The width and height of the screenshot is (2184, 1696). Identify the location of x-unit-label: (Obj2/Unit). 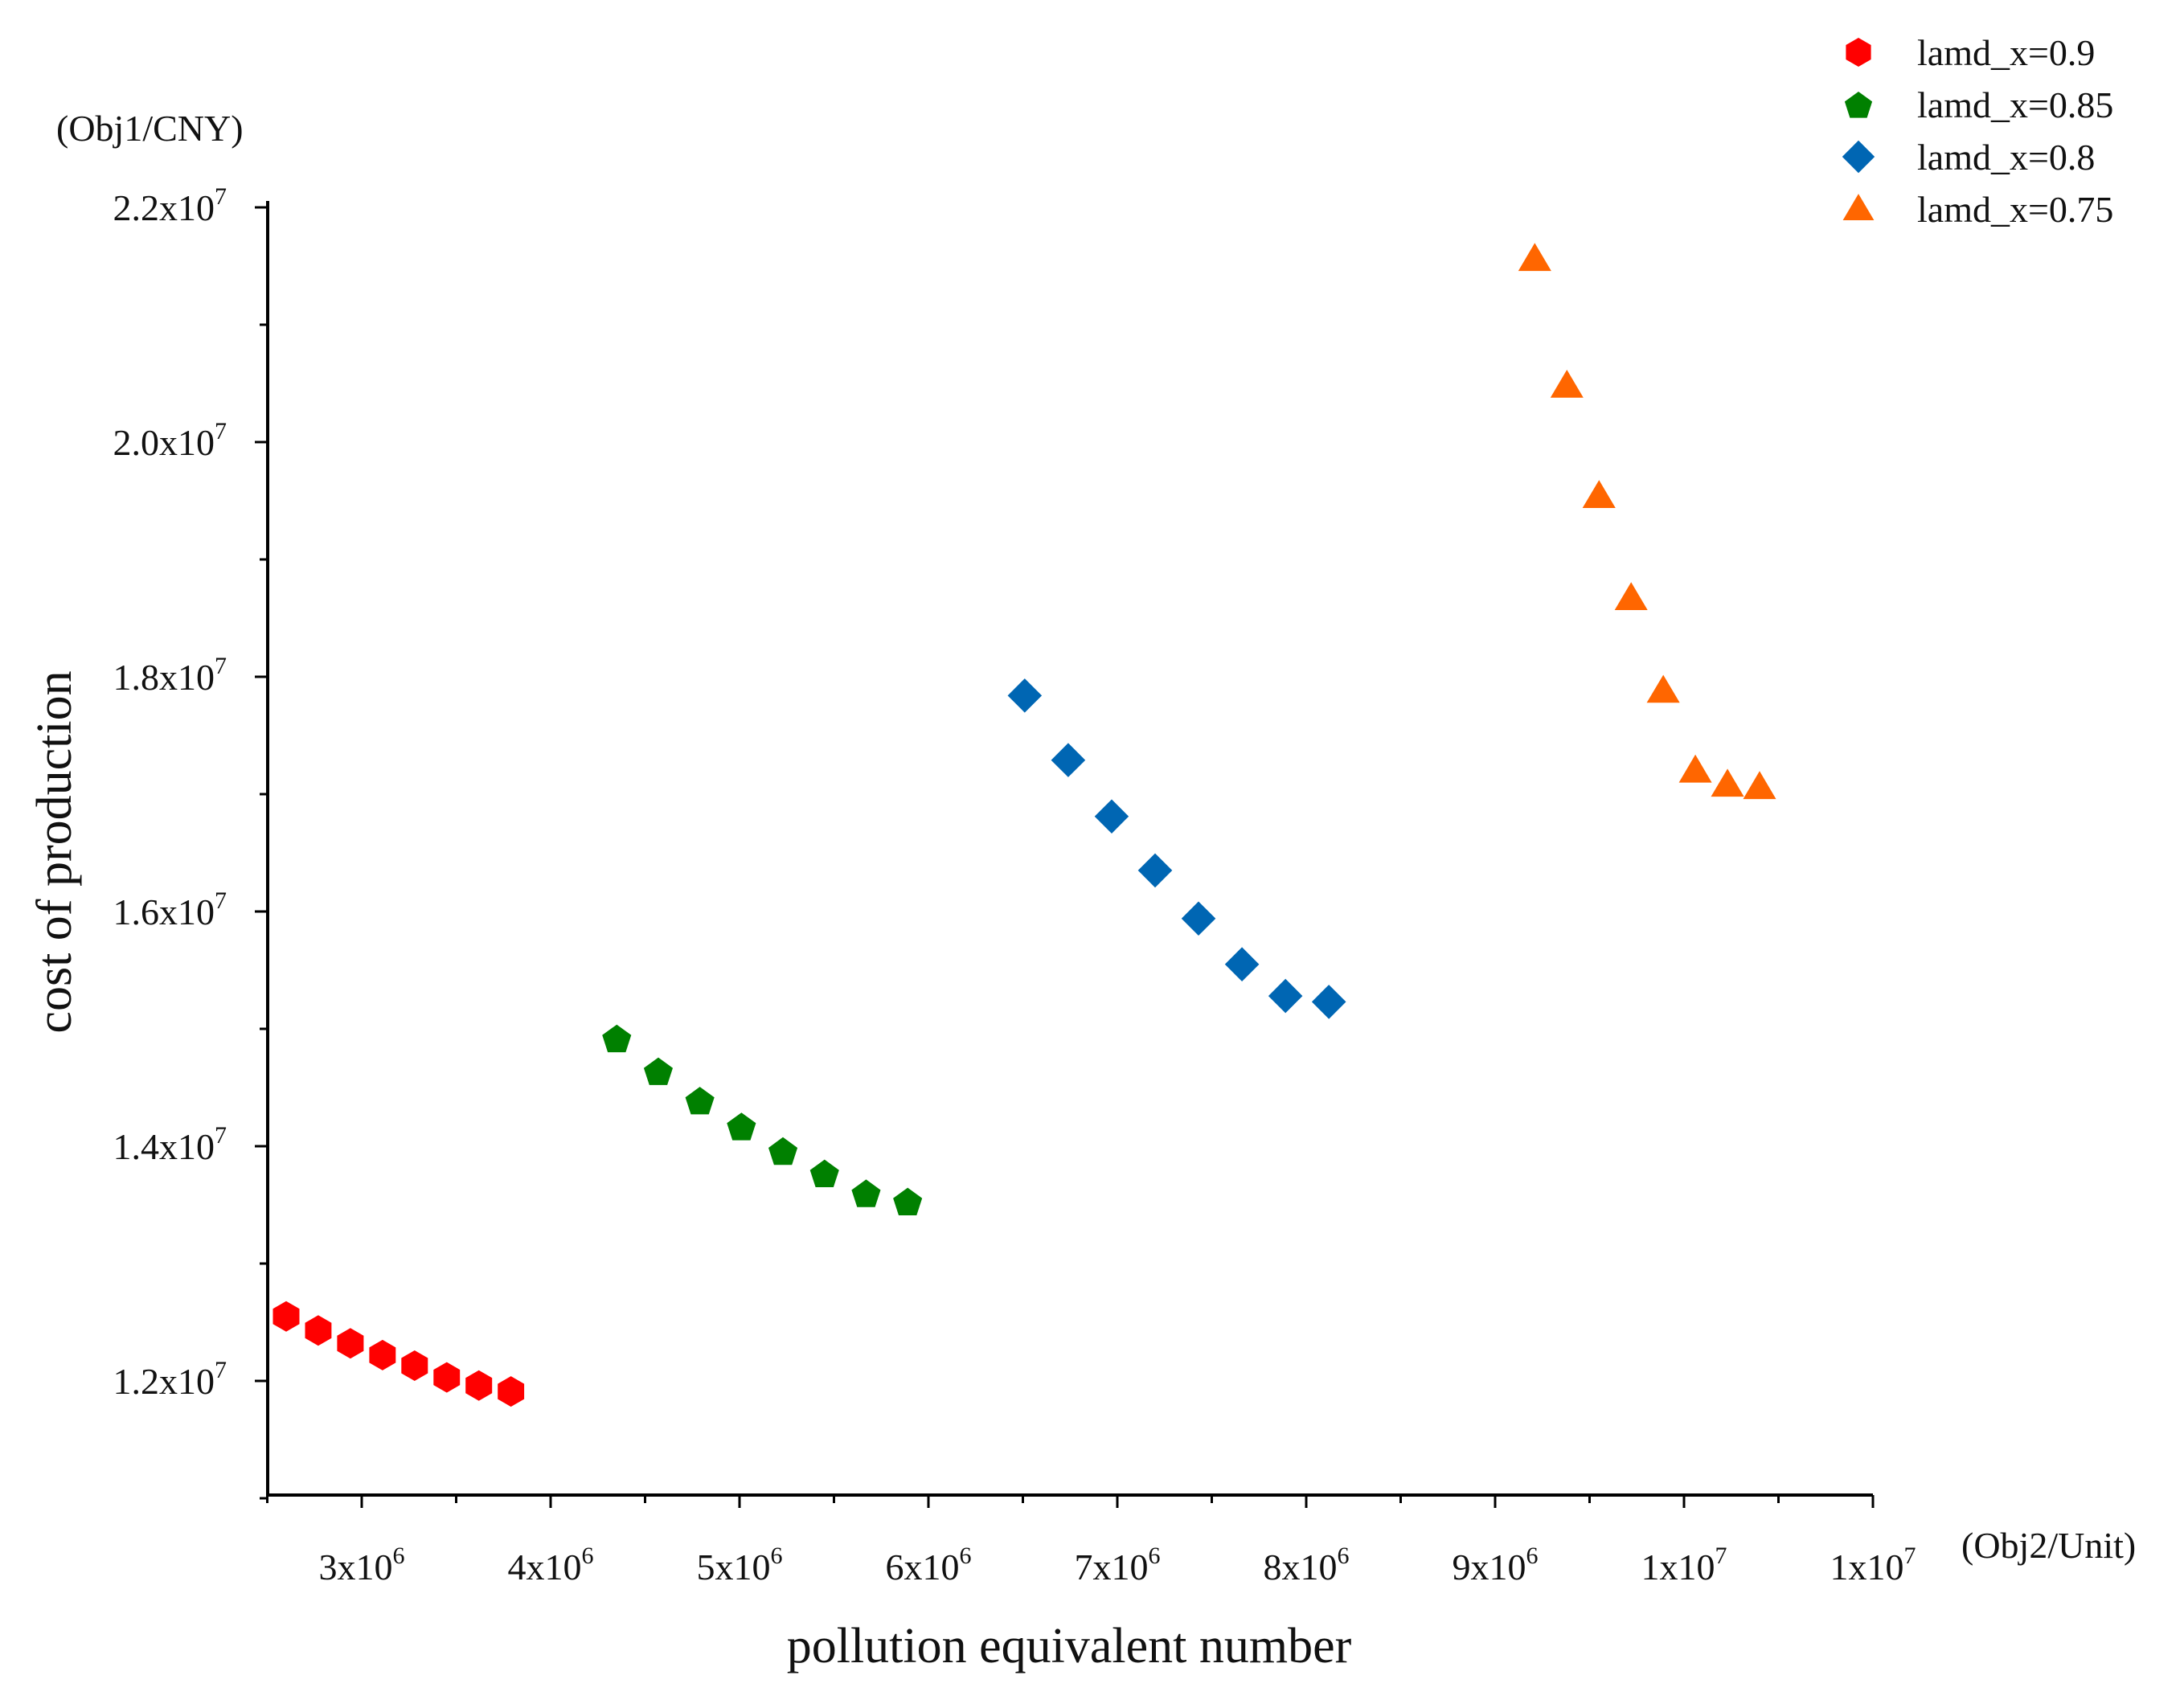
(2048, 1545).